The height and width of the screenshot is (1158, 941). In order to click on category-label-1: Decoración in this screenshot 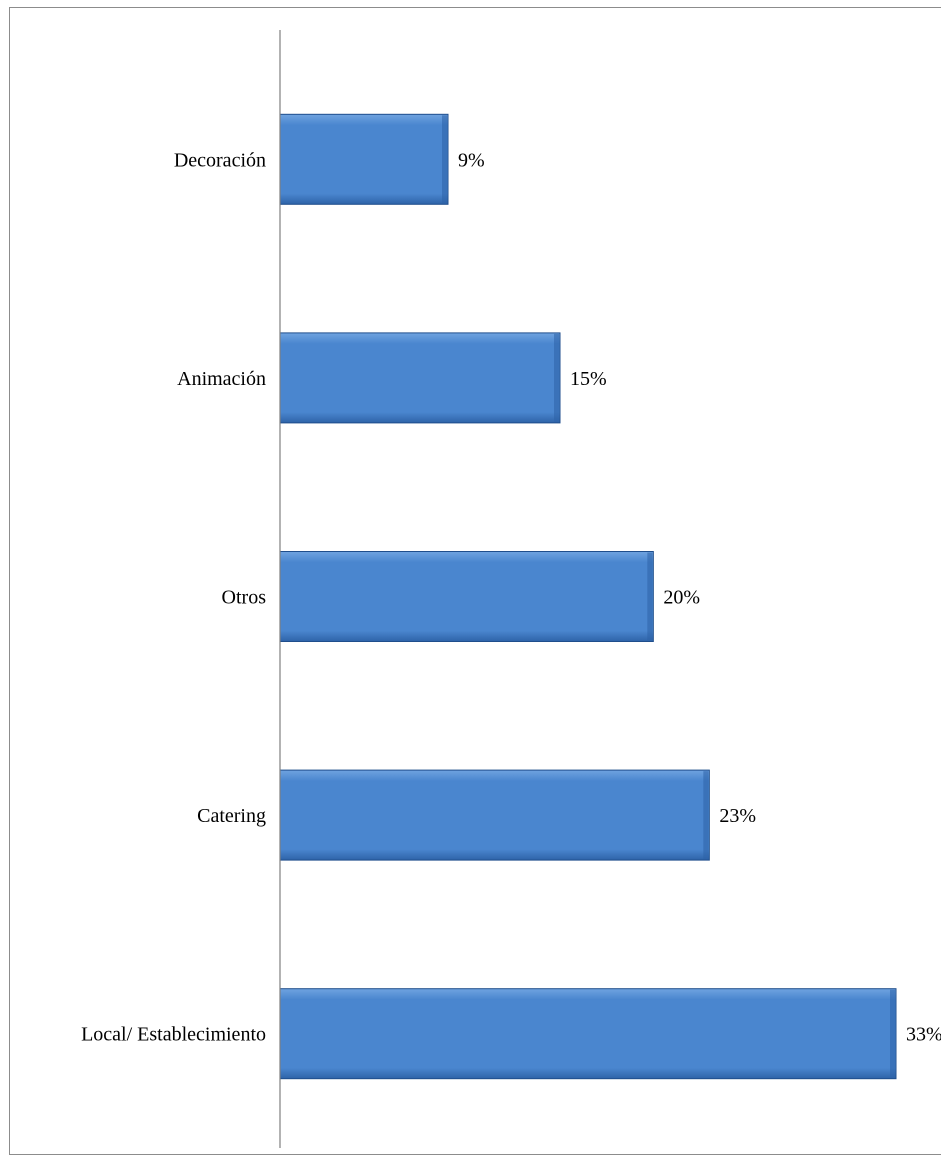, I will do `click(220, 160)`.